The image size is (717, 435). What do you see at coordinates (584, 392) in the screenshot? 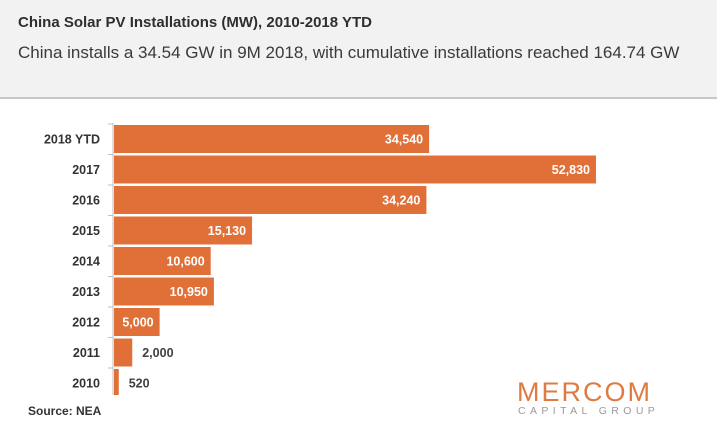
I see `logo-wordmark: MERCOM` at bounding box center [584, 392].